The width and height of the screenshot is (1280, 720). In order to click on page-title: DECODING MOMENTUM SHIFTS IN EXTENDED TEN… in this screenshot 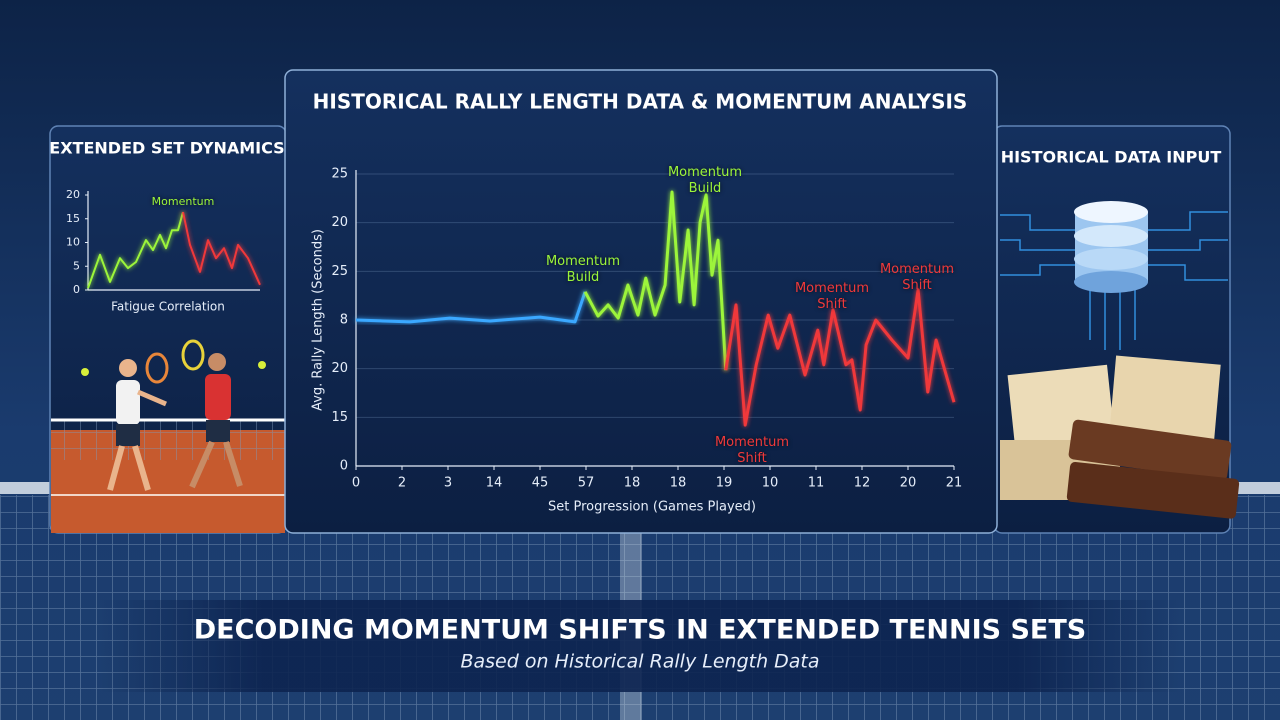, I will do `click(640, 630)`.